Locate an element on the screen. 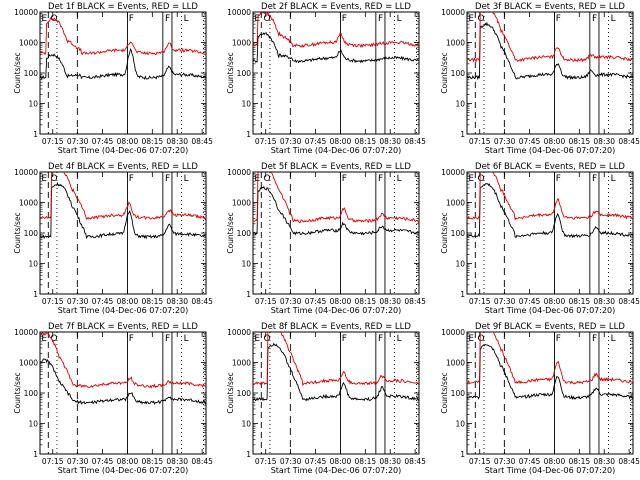  plot-title: Det 8f BLACK = Events, RED = LLD is located at coordinates (336, 327).